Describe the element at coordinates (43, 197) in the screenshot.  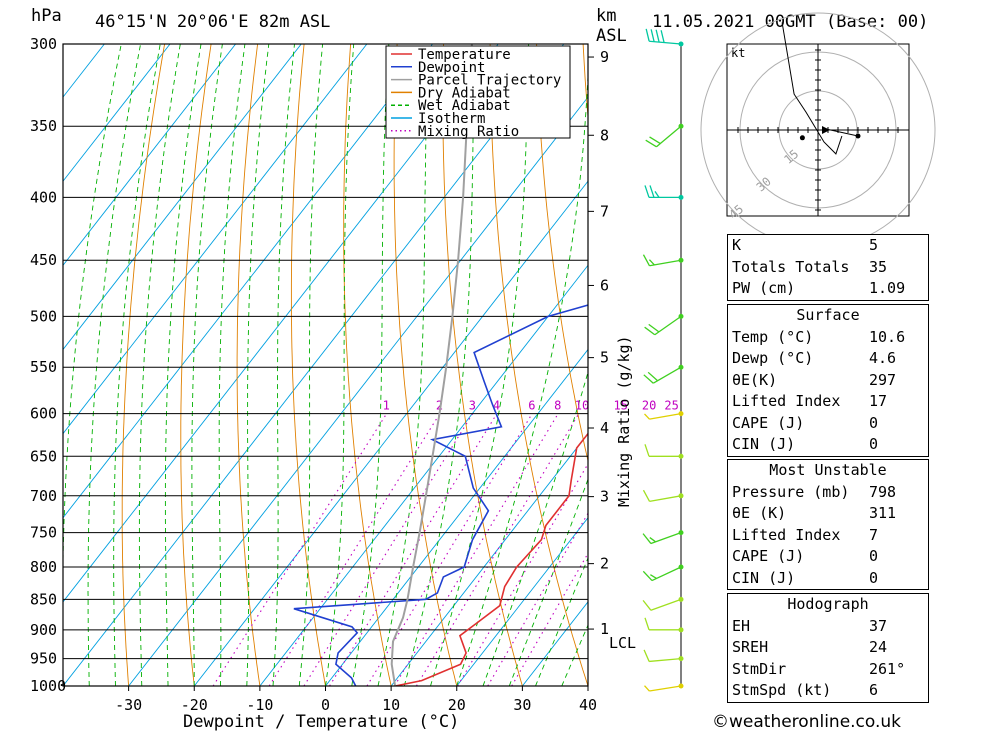
I see `pressure-tick-label: 400` at that location.